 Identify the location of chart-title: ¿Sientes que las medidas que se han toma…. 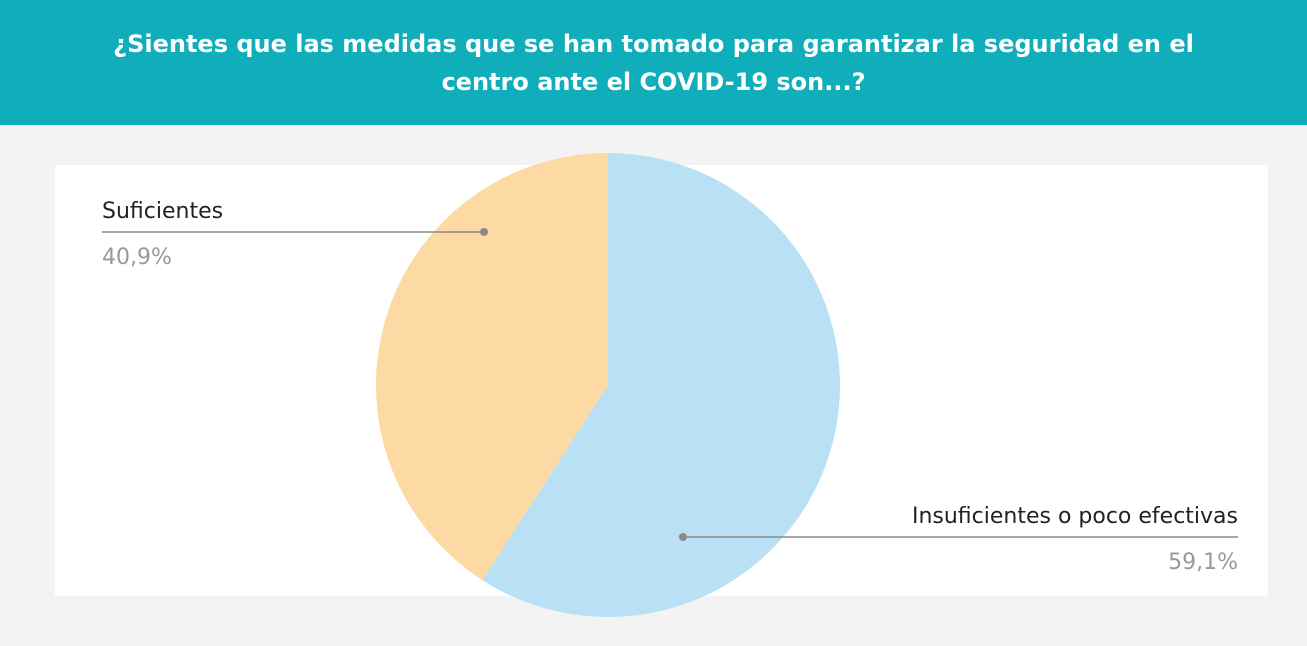
(653, 62).